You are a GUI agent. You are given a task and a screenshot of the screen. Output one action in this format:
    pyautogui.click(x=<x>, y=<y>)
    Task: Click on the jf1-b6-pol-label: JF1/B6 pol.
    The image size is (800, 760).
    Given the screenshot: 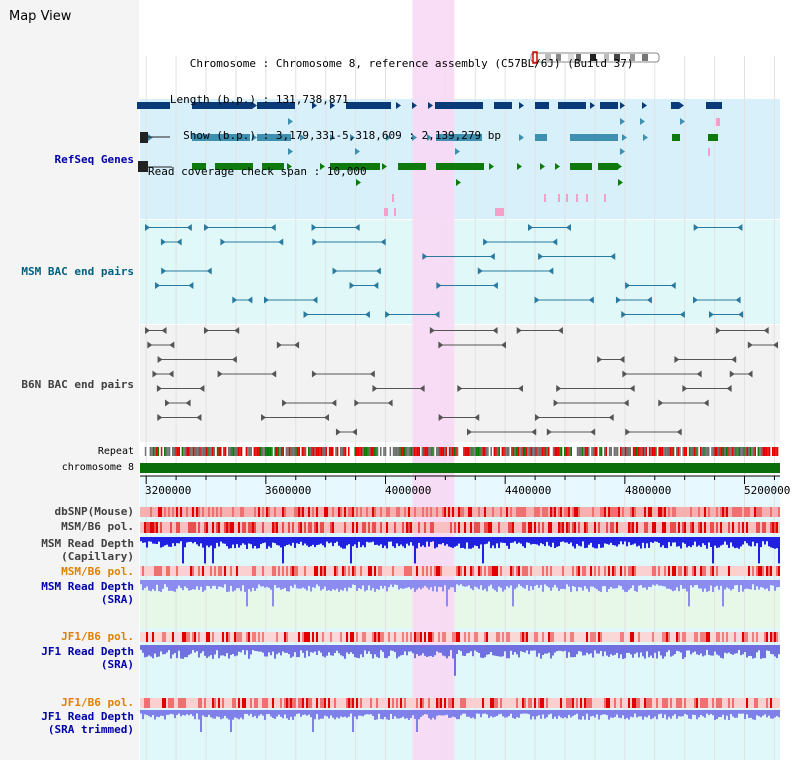 What is the action you would take?
    pyautogui.click(x=97, y=636)
    